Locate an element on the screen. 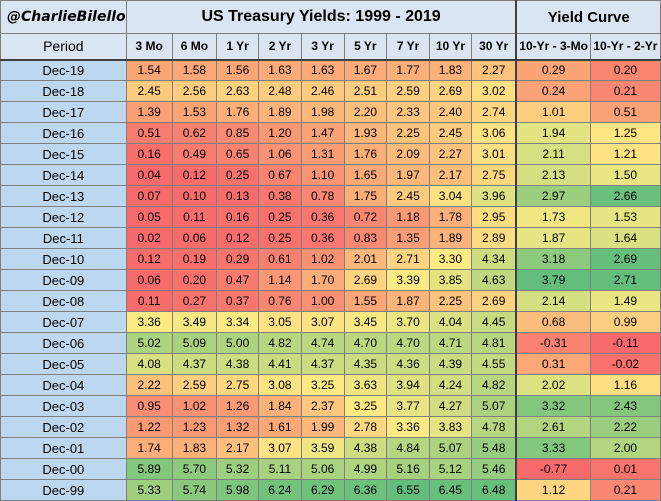 The height and width of the screenshot is (501, 661). yield-cell: 0.36 is located at coordinates (322, 238).